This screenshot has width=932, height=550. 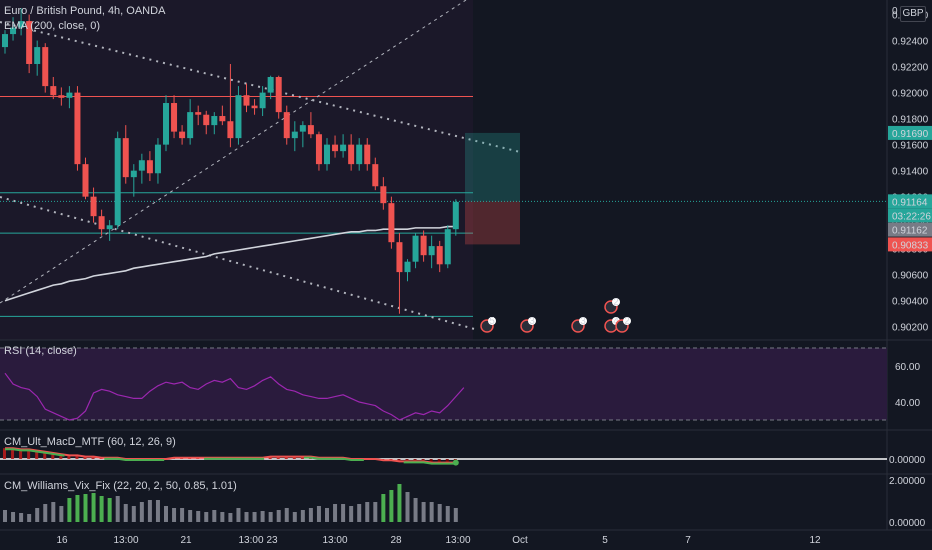 What do you see at coordinates (492, 167) in the screenshot?
I see `target-zone` at bounding box center [492, 167].